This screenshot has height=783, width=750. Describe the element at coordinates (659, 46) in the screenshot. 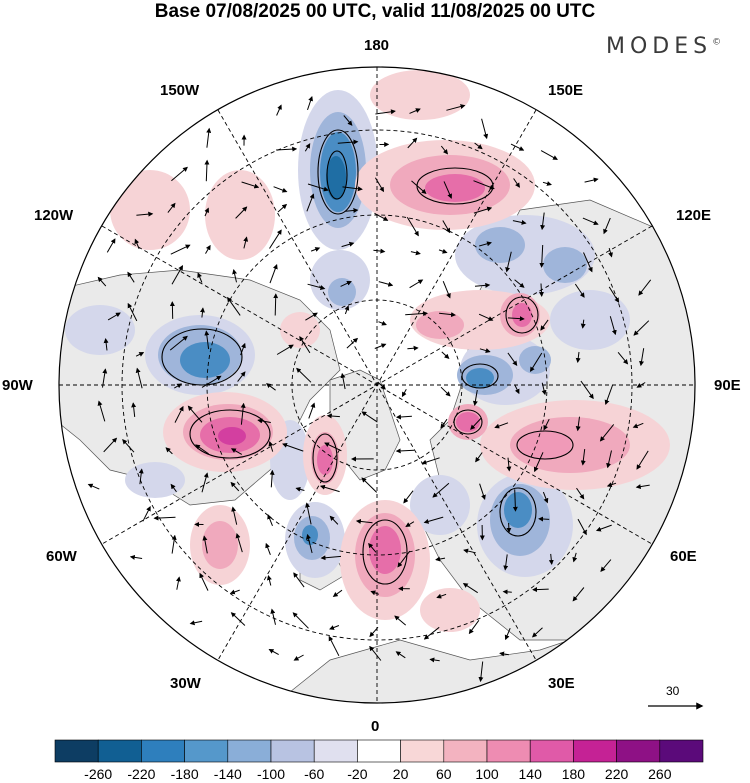

I see `brand-text: MODES` at that location.